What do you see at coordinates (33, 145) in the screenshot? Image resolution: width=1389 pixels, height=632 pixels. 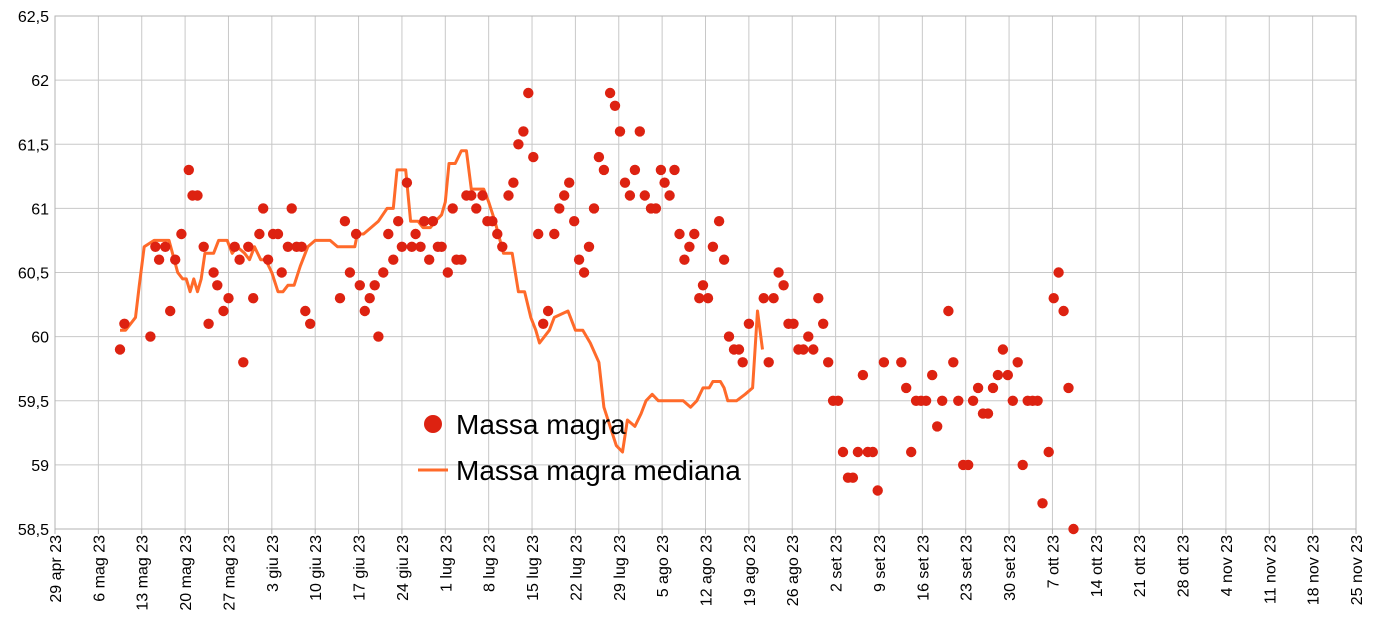 I see `y-tick-label: 61,5` at bounding box center [33, 145].